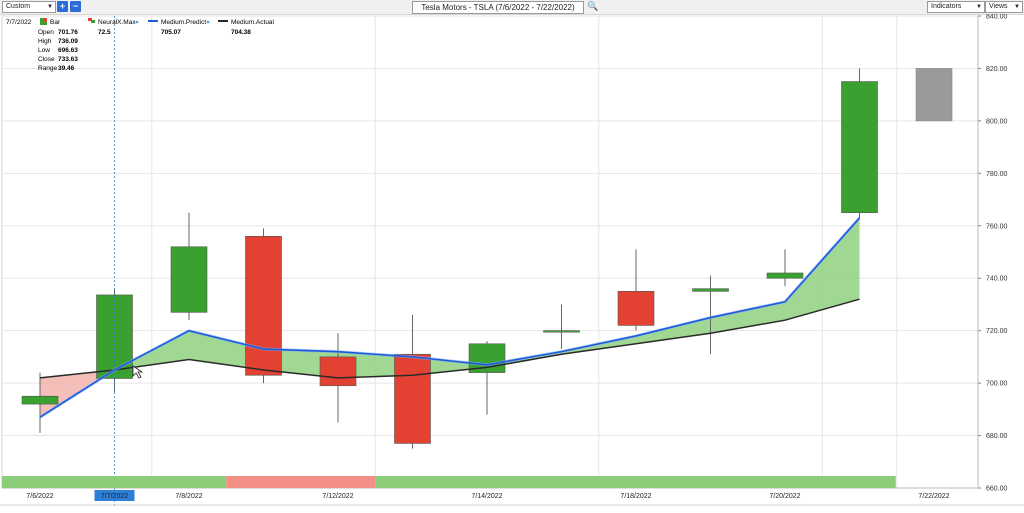 The width and height of the screenshot is (1024, 513). What do you see at coordinates (113, 27) in the screenshot?
I see `legend-neuralx: NeuralX.Max 72.5` at bounding box center [113, 27].